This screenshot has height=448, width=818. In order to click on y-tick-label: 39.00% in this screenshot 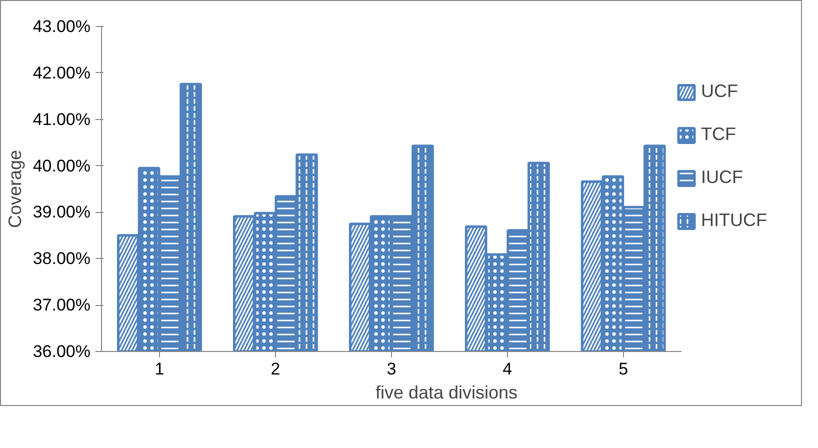, I will do `click(61, 212)`.